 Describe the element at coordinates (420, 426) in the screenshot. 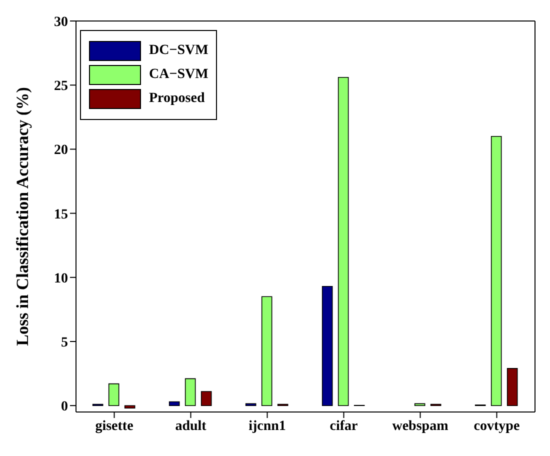

I see `x-tick-label: webspam` at that location.